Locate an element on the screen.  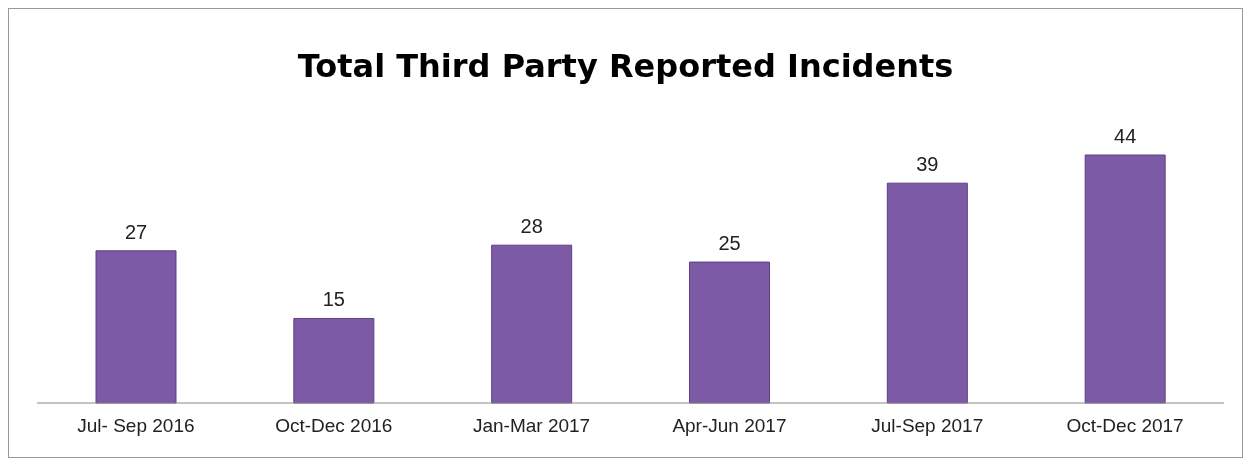
data-label: 27 is located at coordinates (136, 231).